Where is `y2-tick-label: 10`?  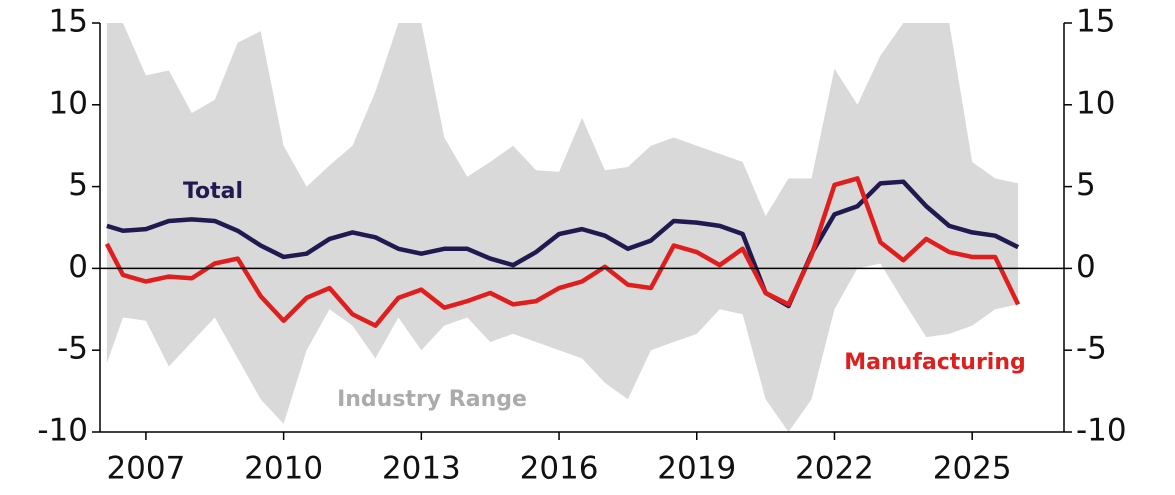
y2-tick-label: 10 is located at coordinates (1095, 103).